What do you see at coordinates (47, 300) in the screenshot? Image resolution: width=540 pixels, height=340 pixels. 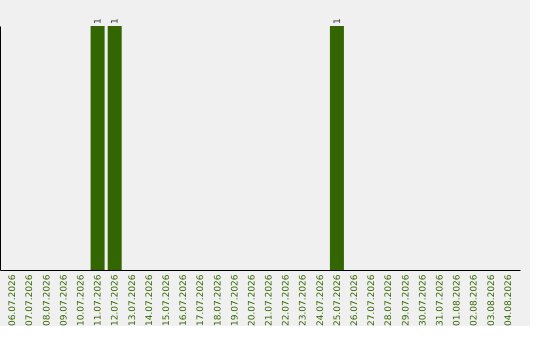 I see `x-tick-label: 08.07.2026` at bounding box center [47, 300].